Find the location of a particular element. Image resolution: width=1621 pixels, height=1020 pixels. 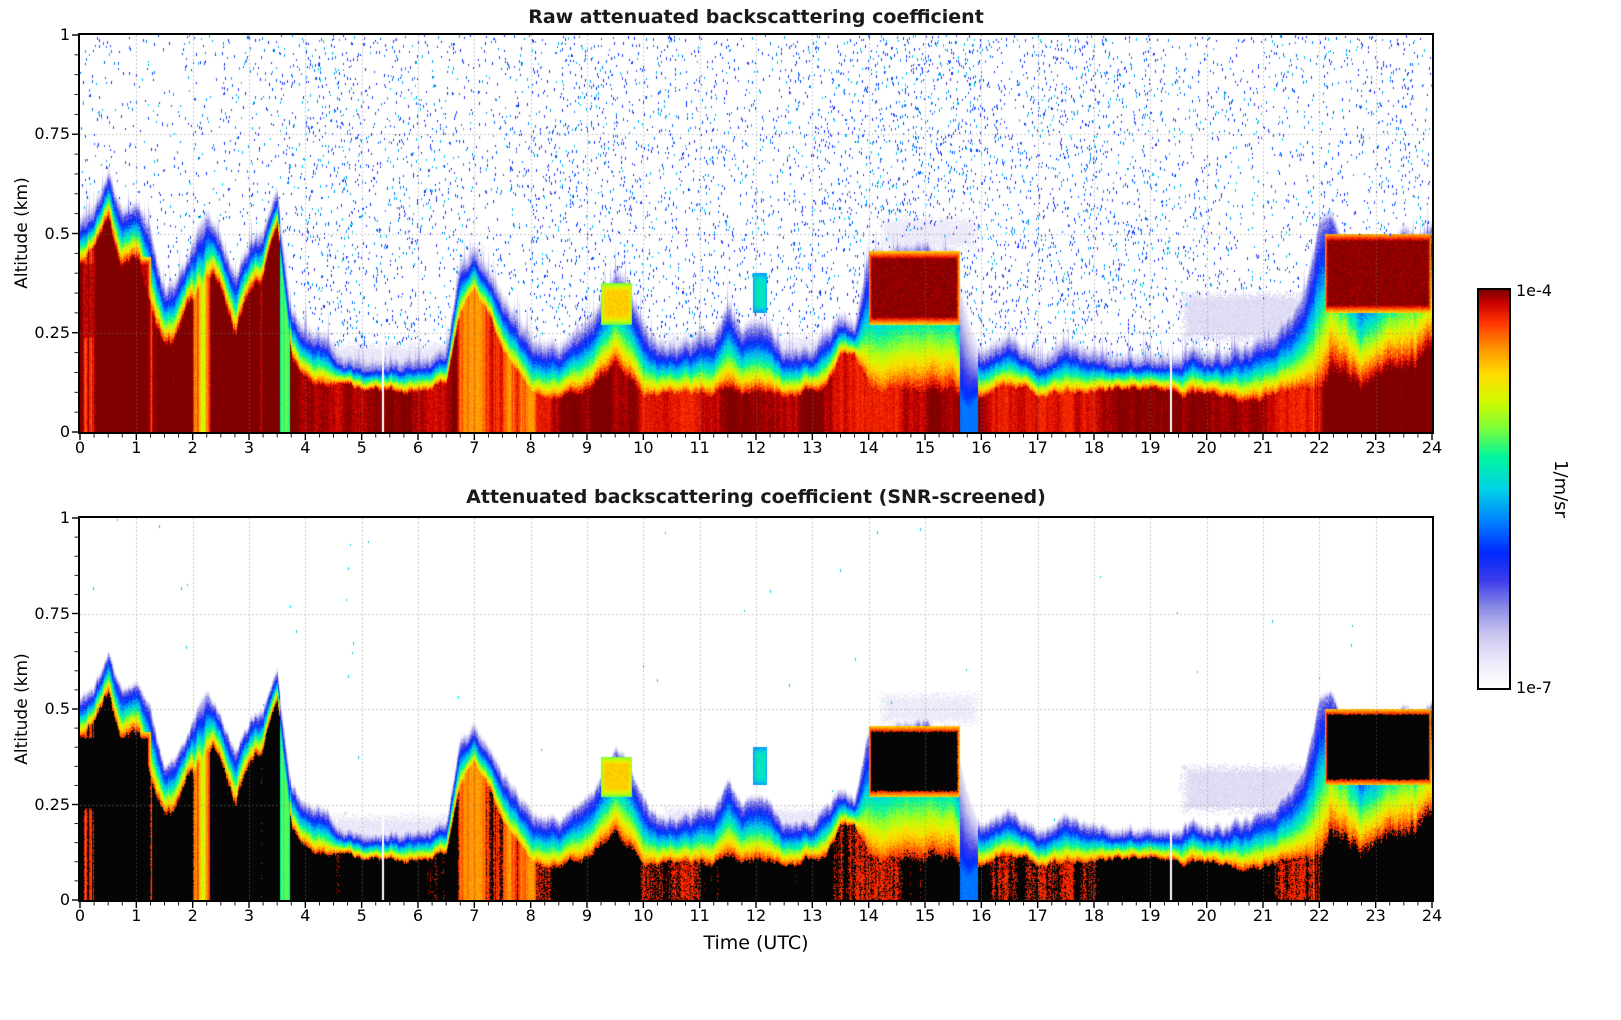

colorbar is located at coordinates (1494, 489).